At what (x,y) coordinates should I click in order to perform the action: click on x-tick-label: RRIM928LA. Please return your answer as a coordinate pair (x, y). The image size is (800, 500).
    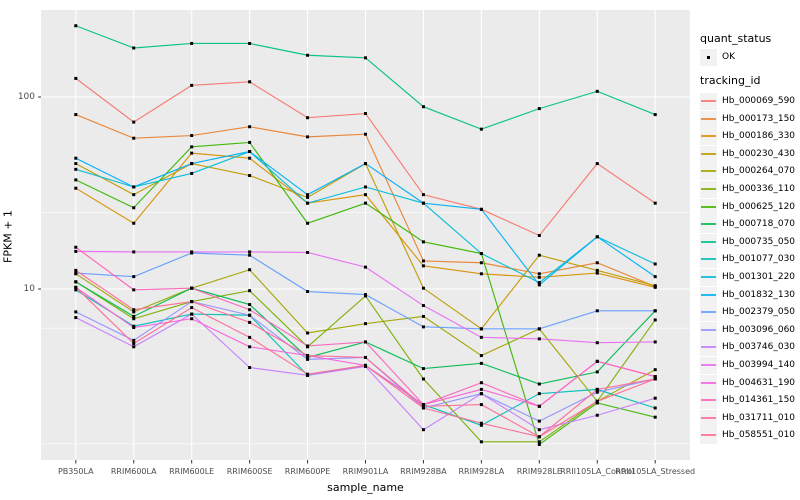
    Looking at the image, I should click on (481, 471).